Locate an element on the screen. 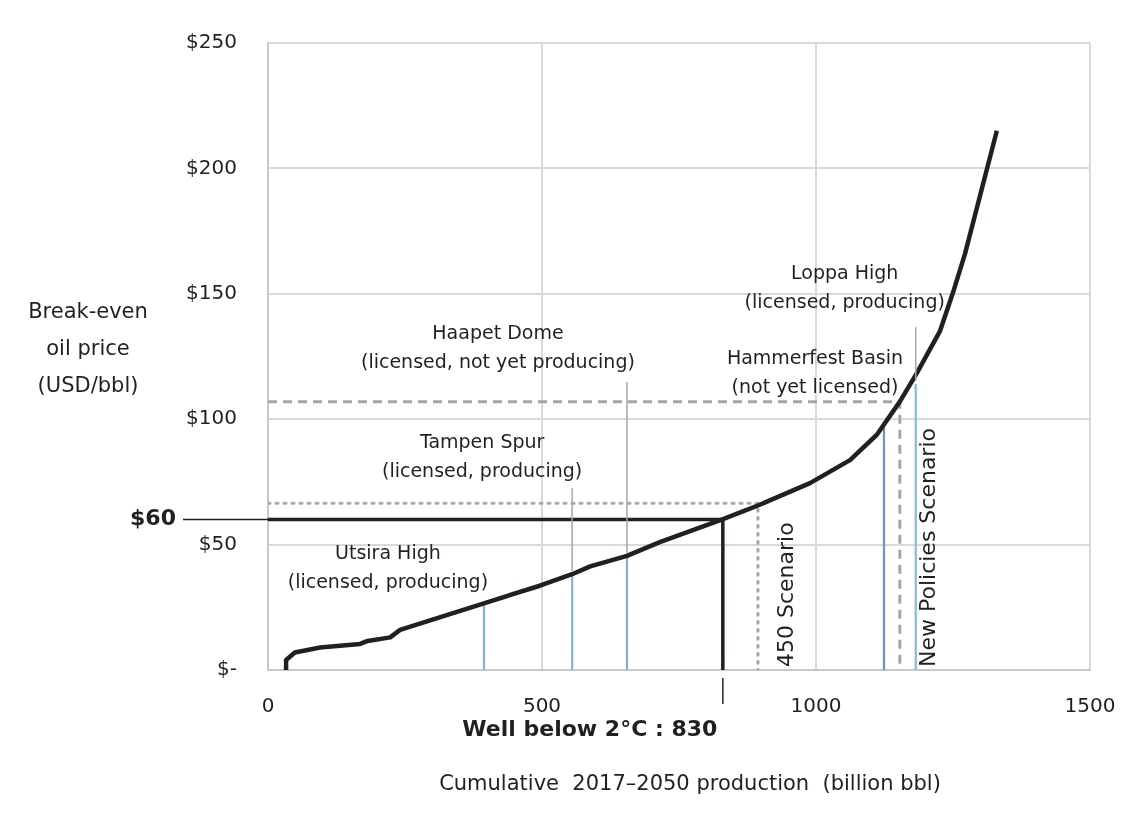 The height and width of the screenshot is (820, 1123). y-tick-label: $150 is located at coordinates (211, 292).